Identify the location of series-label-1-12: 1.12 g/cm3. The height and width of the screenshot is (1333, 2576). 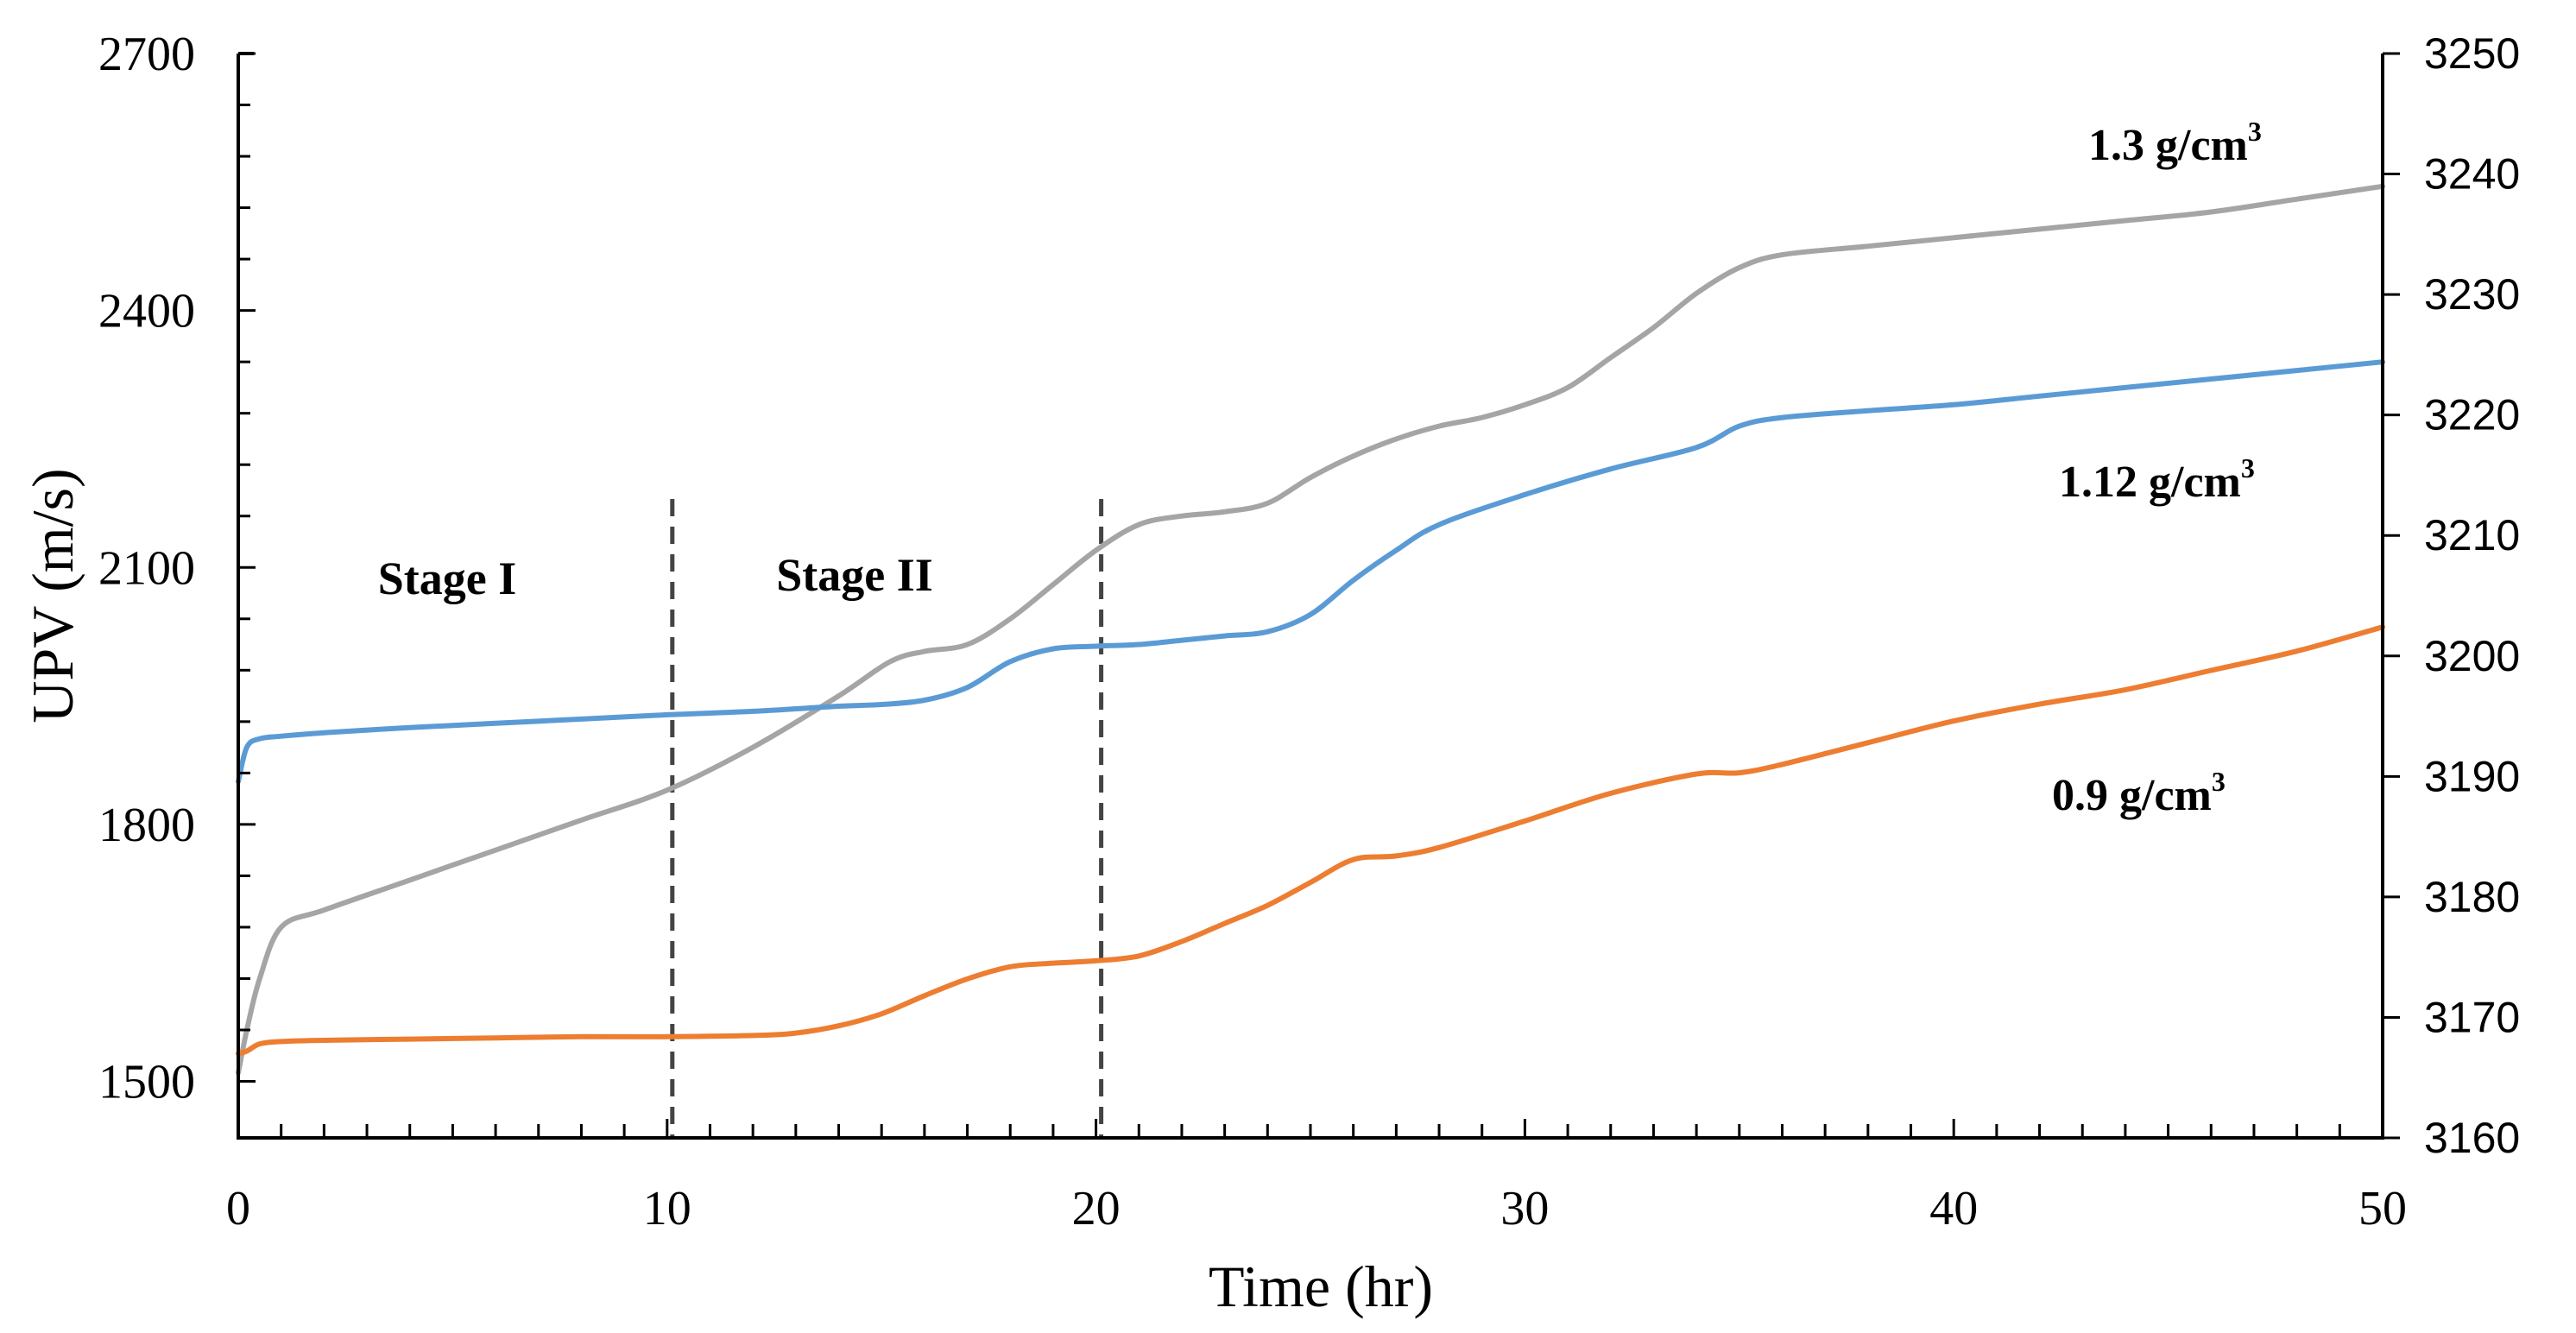
(2157, 479).